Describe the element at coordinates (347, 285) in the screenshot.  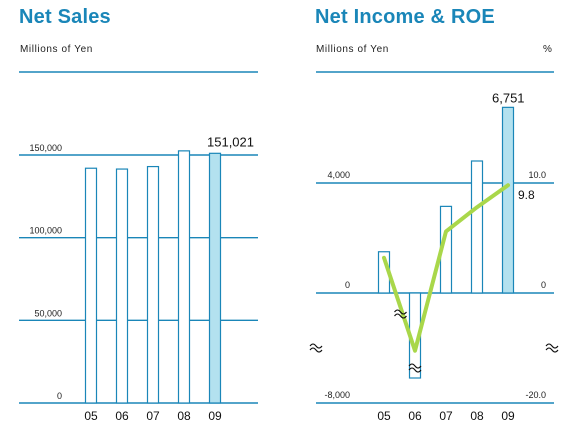
I see `net-income-ytick-label: 0` at that location.